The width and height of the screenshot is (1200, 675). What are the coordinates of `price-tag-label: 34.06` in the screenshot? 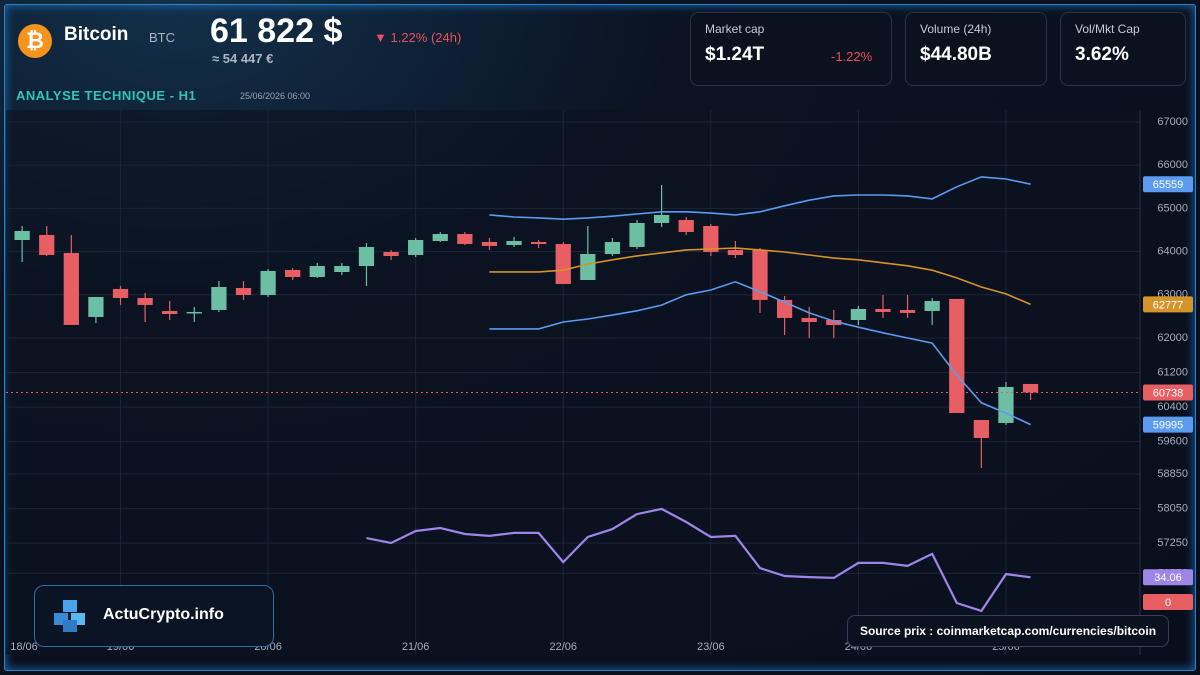 It's located at (1168, 578).